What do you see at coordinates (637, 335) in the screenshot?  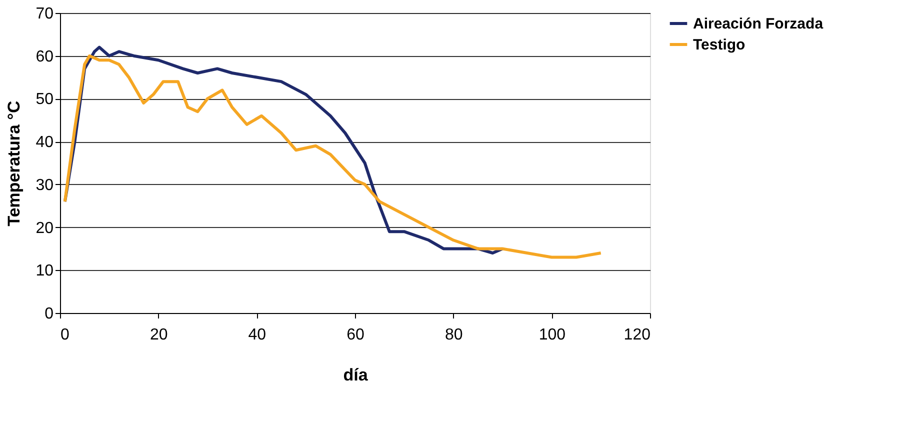 I see `x-tick-label: 120` at bounding box center [637, 335].